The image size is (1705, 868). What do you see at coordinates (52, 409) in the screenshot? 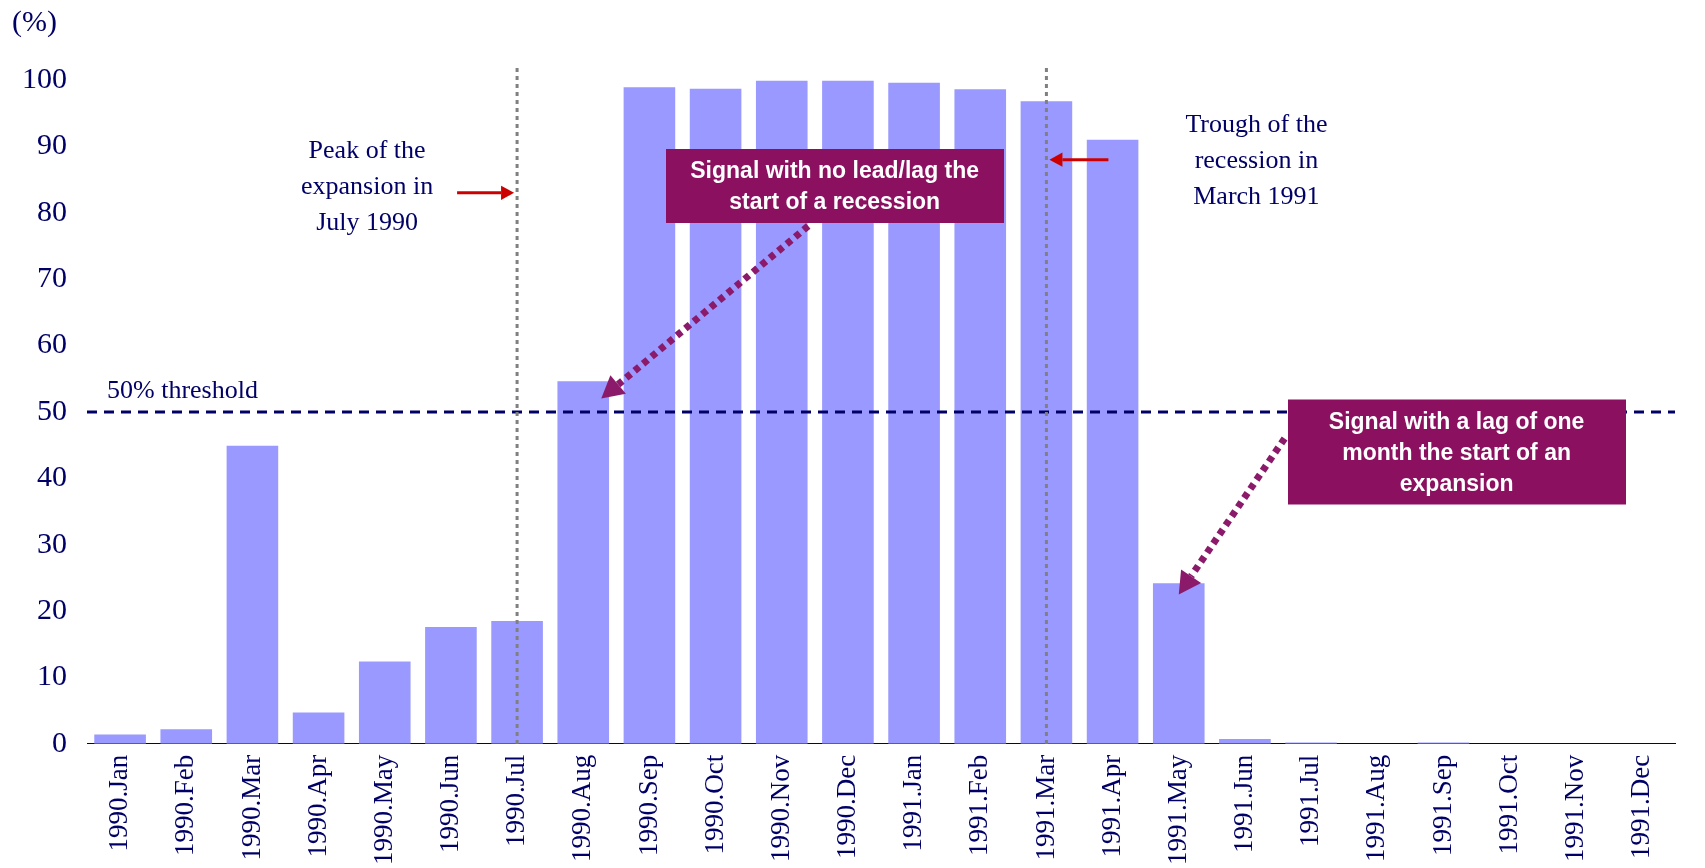
I see `y-tick-label: 50` at bounding box center [52, 409].